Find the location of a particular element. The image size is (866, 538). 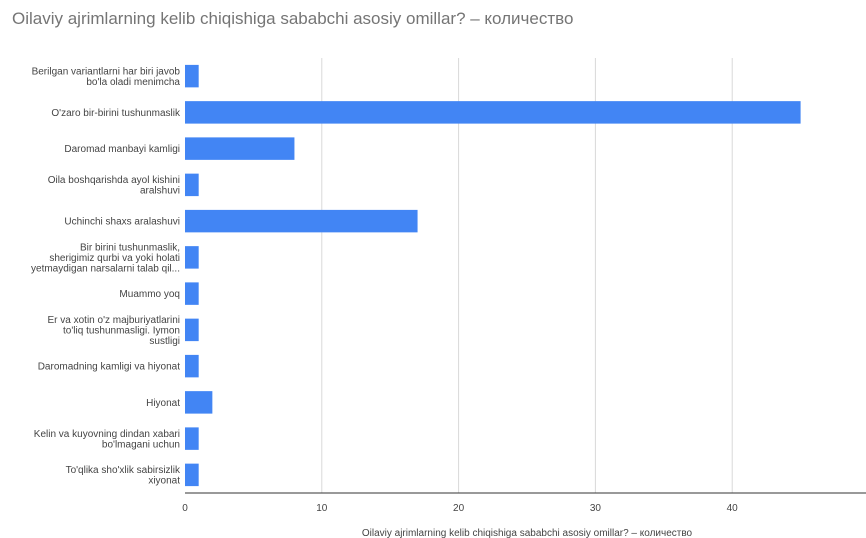

category-label: Daromad manbayi kamligi is located at coordinates (122, 149).